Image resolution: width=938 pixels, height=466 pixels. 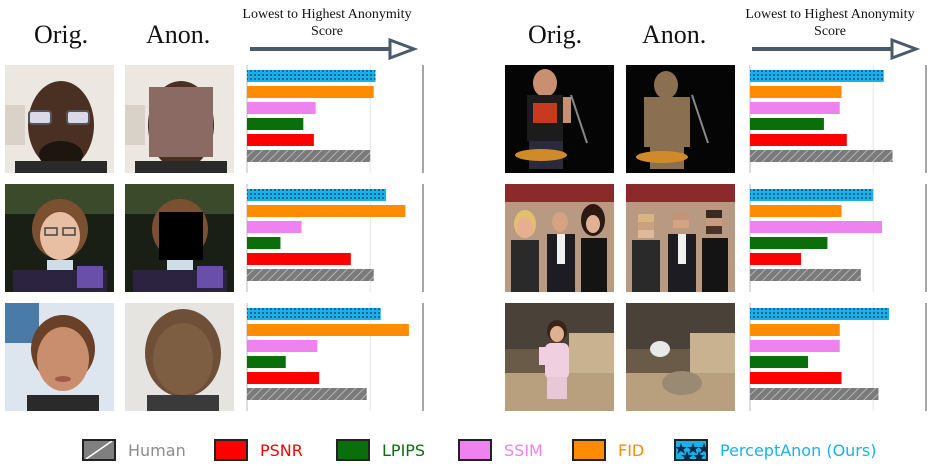 I want to click on legend-item-lpips: LPIPS, so click(x=380, y=450).